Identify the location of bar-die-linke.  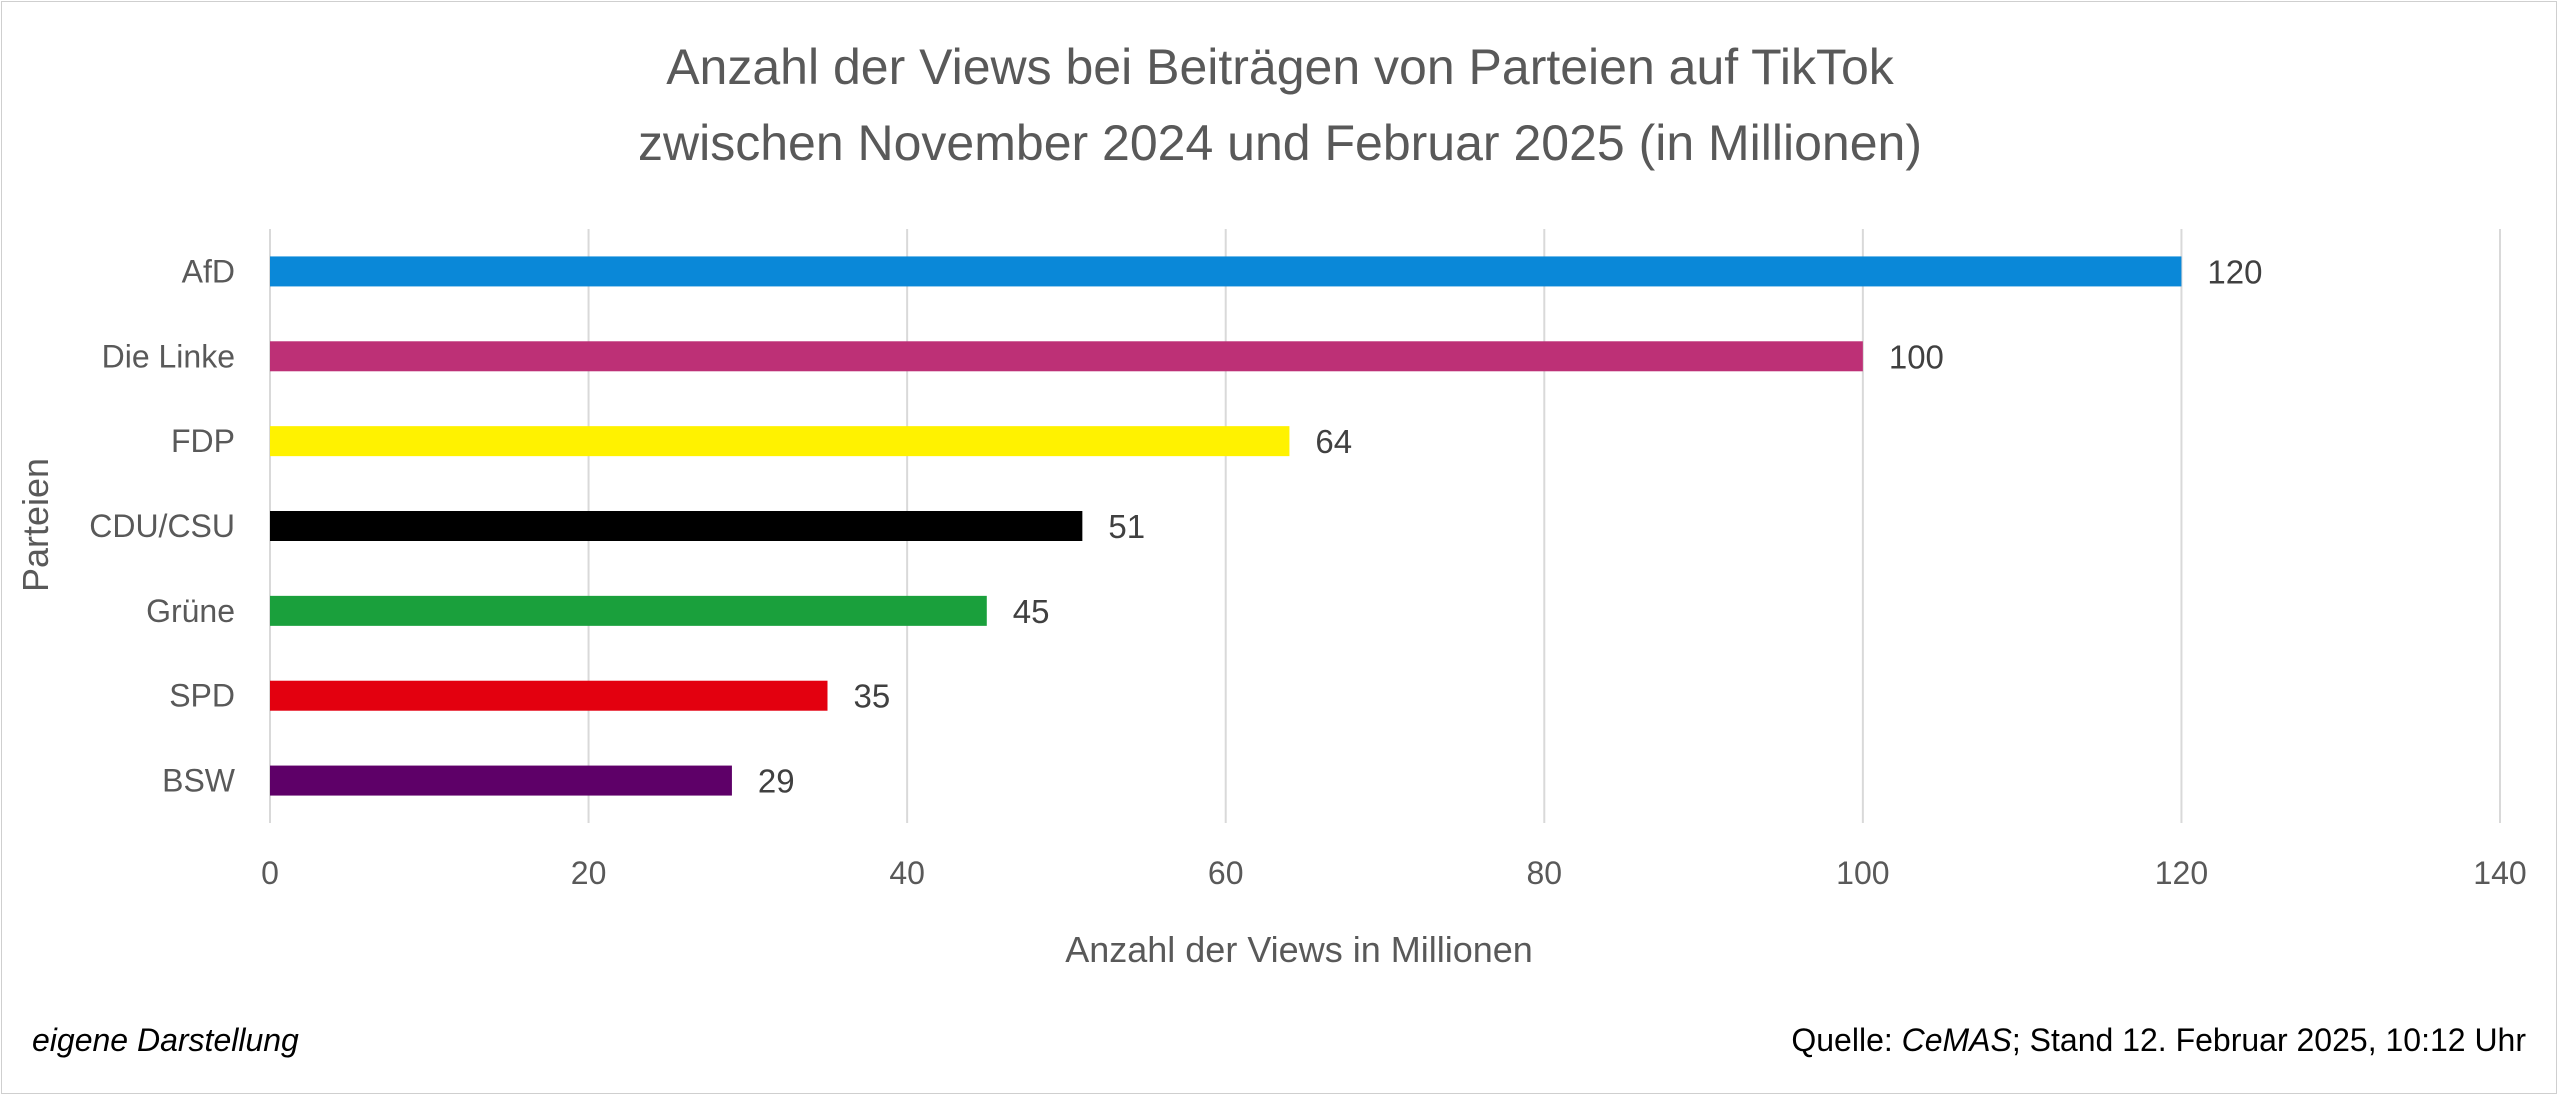
(1066, 356).